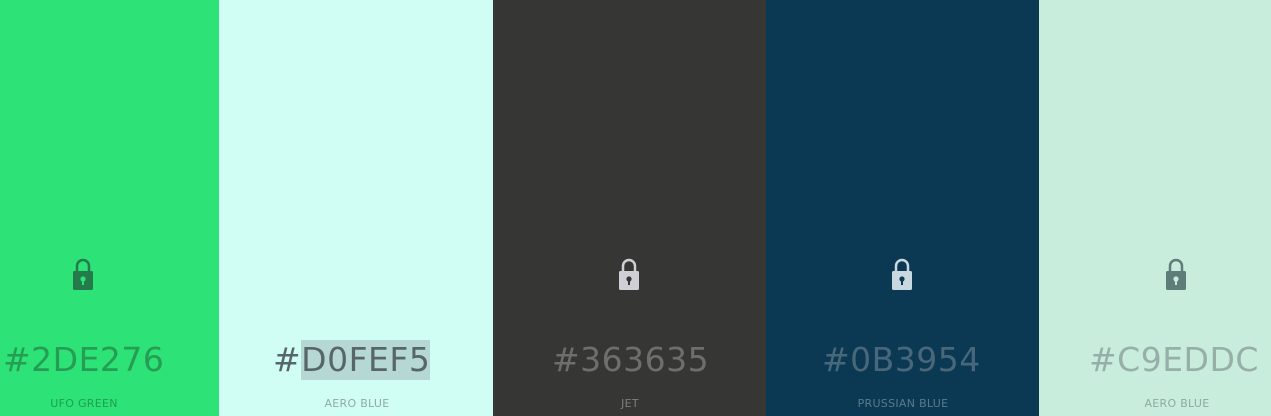 The height and width of the screenshot is (416, 1271). Describe the element at coordinates (903, 403) in the screenshot. I see `color-name: PRUSSIAN BLUE` at that location.